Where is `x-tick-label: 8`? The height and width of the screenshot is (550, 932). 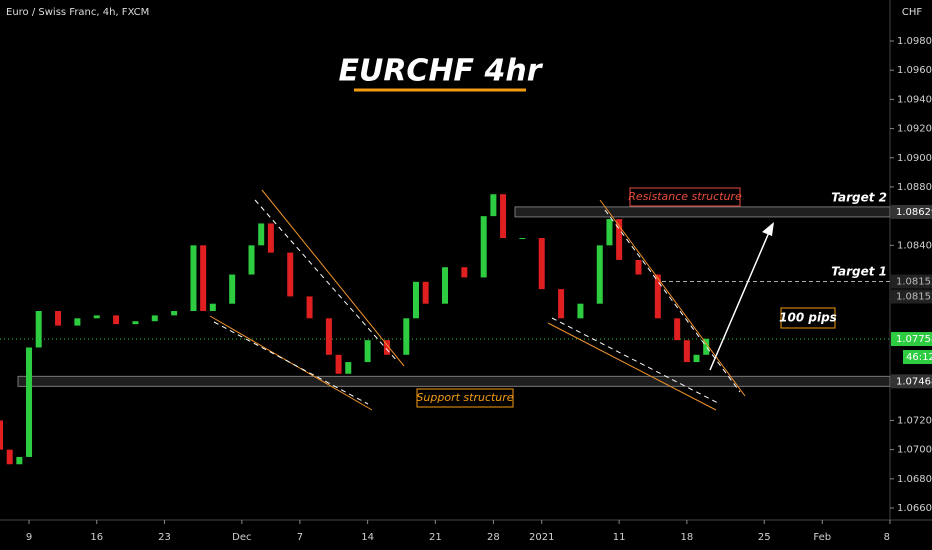
x-tick-label: 8 is located at coordinates (887, 537).